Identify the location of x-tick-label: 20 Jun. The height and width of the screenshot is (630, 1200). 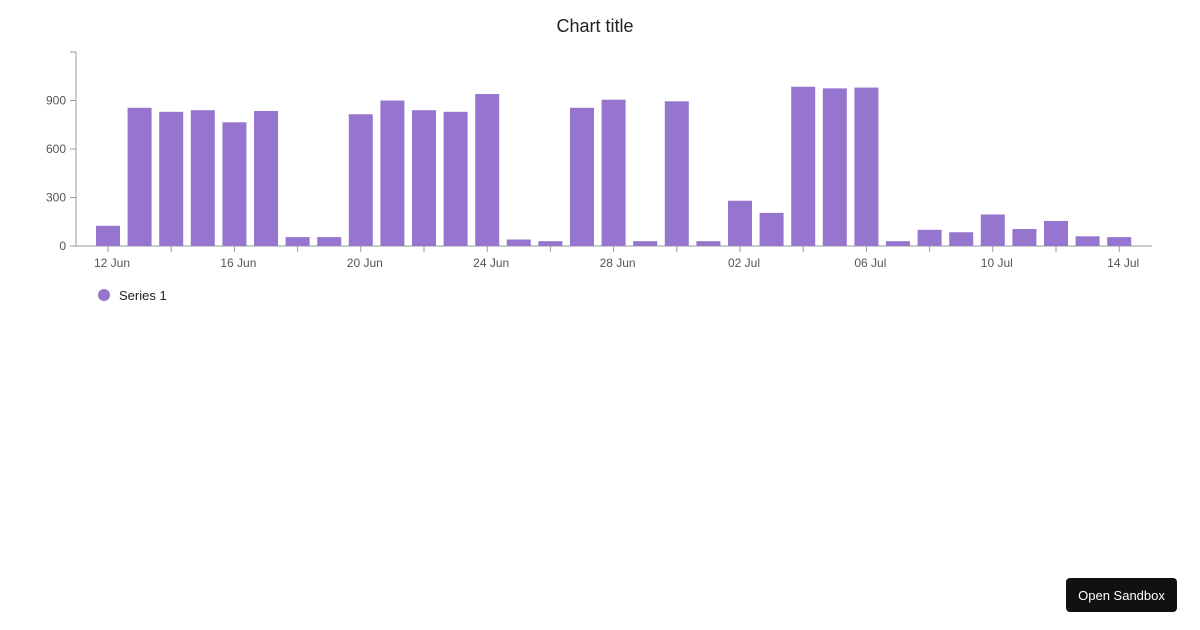
(365, 263).